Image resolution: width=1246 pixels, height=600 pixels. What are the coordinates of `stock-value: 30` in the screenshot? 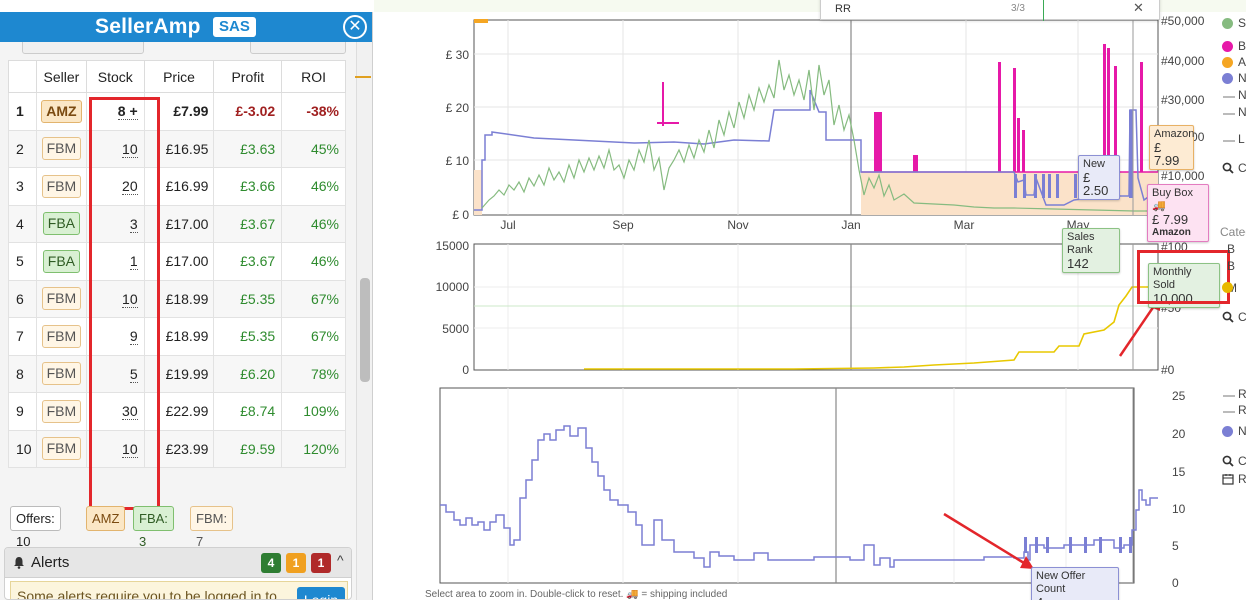 It's located at (130, 412).